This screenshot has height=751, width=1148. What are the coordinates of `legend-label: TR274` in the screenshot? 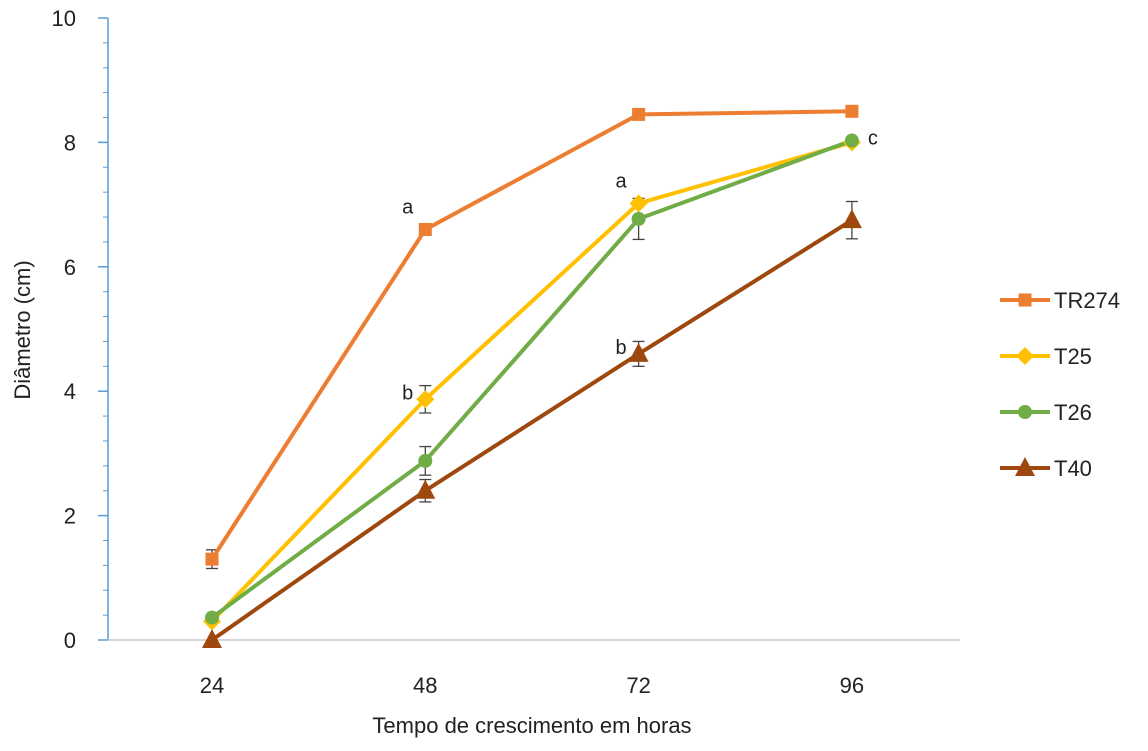 It's located at (1087, 300).